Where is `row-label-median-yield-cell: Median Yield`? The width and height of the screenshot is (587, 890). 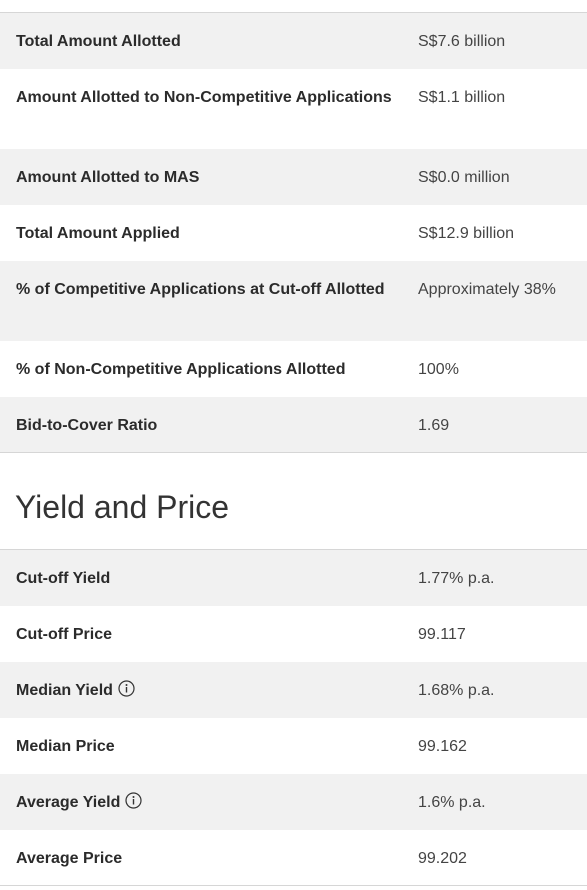 row-label-median-yield-cell: Median Yield is located at coordinates (201, 682).